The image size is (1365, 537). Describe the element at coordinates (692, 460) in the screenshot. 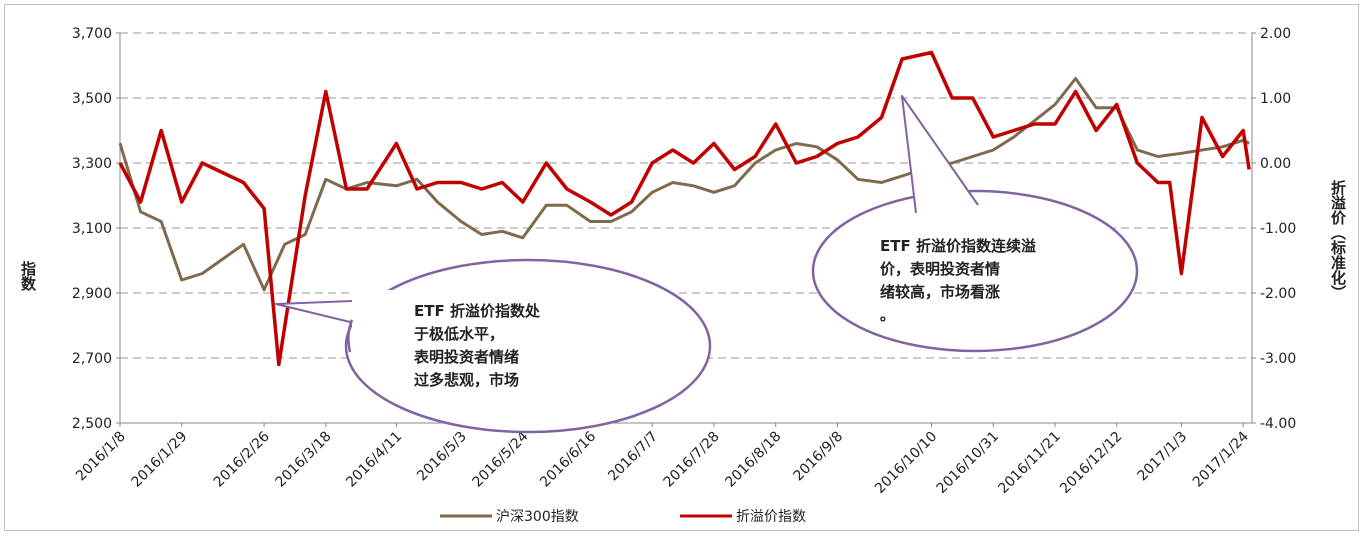

I see `x-tick-label: 2016/7/28` at that location.